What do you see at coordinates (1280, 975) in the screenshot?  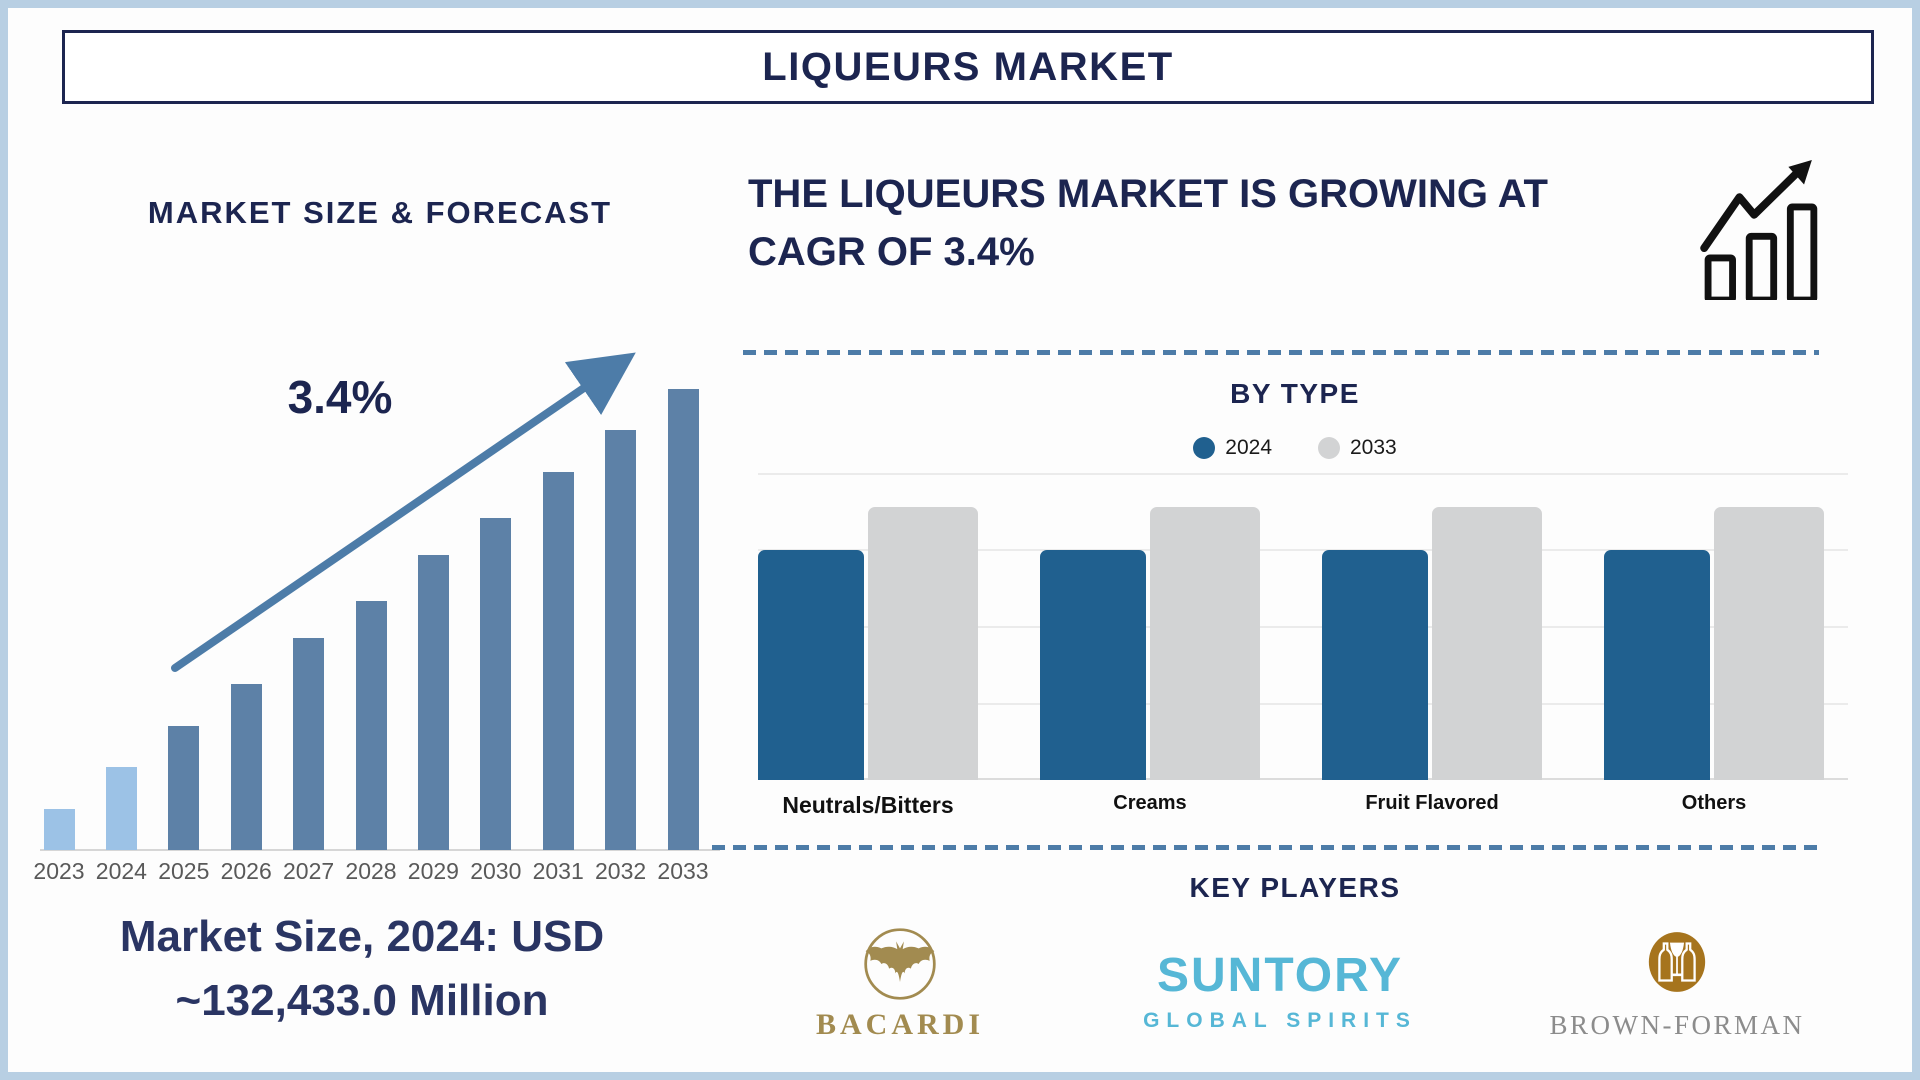 I see `suntory-wordmark: SUNTORY` at bounding box center [1280, 975].